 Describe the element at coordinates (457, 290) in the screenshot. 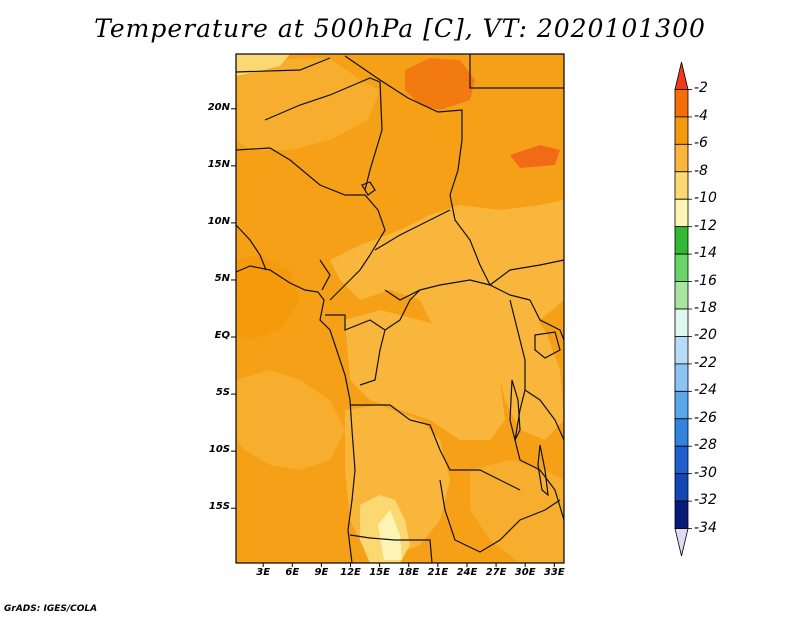

I see `border-car-drc` at that location.